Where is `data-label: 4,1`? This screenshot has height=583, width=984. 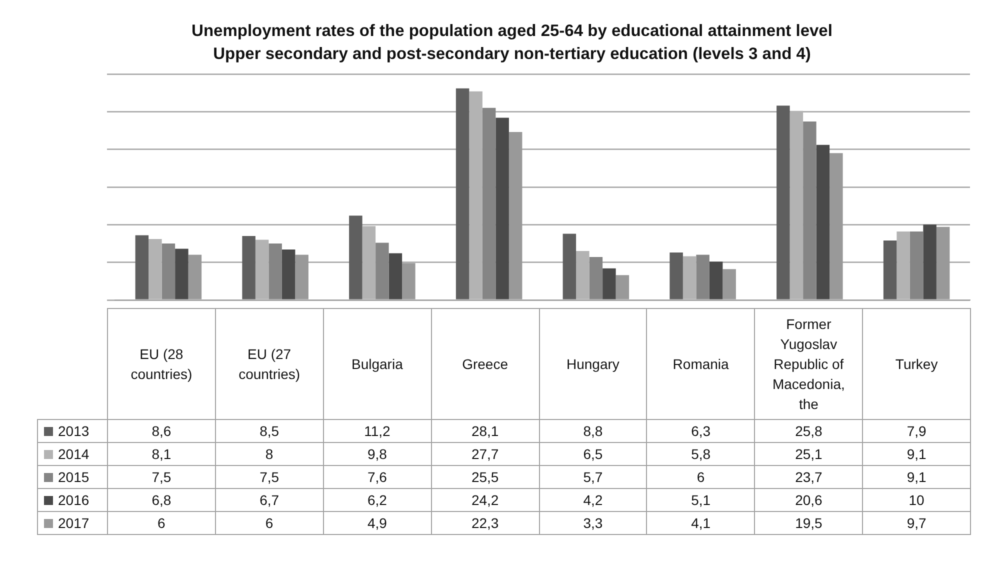
data-label: 4,1 is located at coordinates (700, 523).